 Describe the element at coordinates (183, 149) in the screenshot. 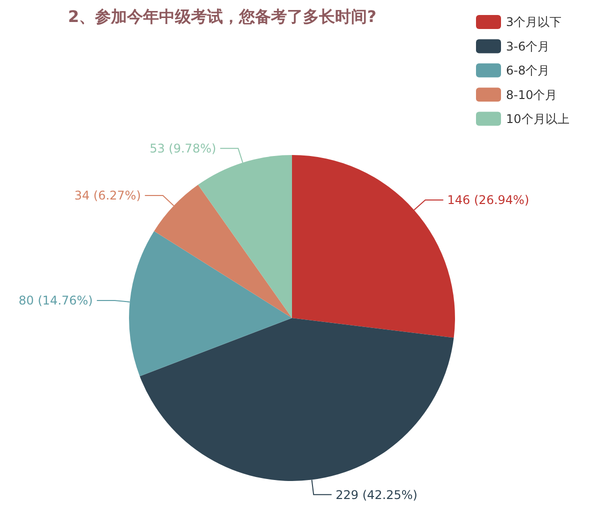

I see `data-label: 53 (9.78%)` at that location.